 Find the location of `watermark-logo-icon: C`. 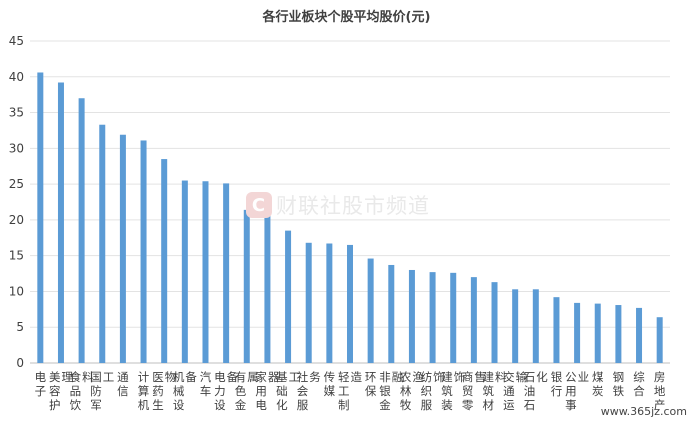

watermark-logo-icon: C is located at coordinates (259, 205).